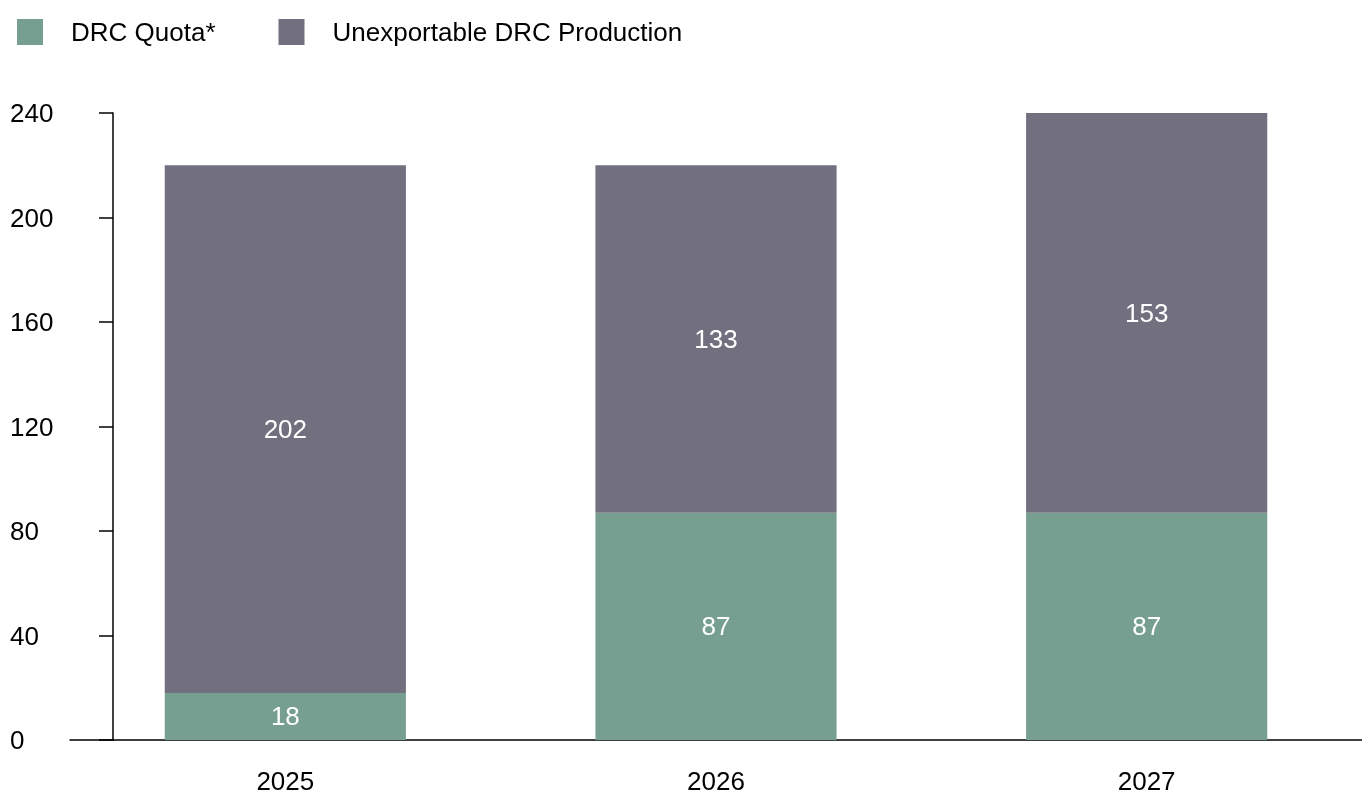 This screenshot has height=798, width=1362. What do you see at coordinates (32, 426) in the screenshot?
I see `y-tick-label: 120` at bounding box center [32, 426].